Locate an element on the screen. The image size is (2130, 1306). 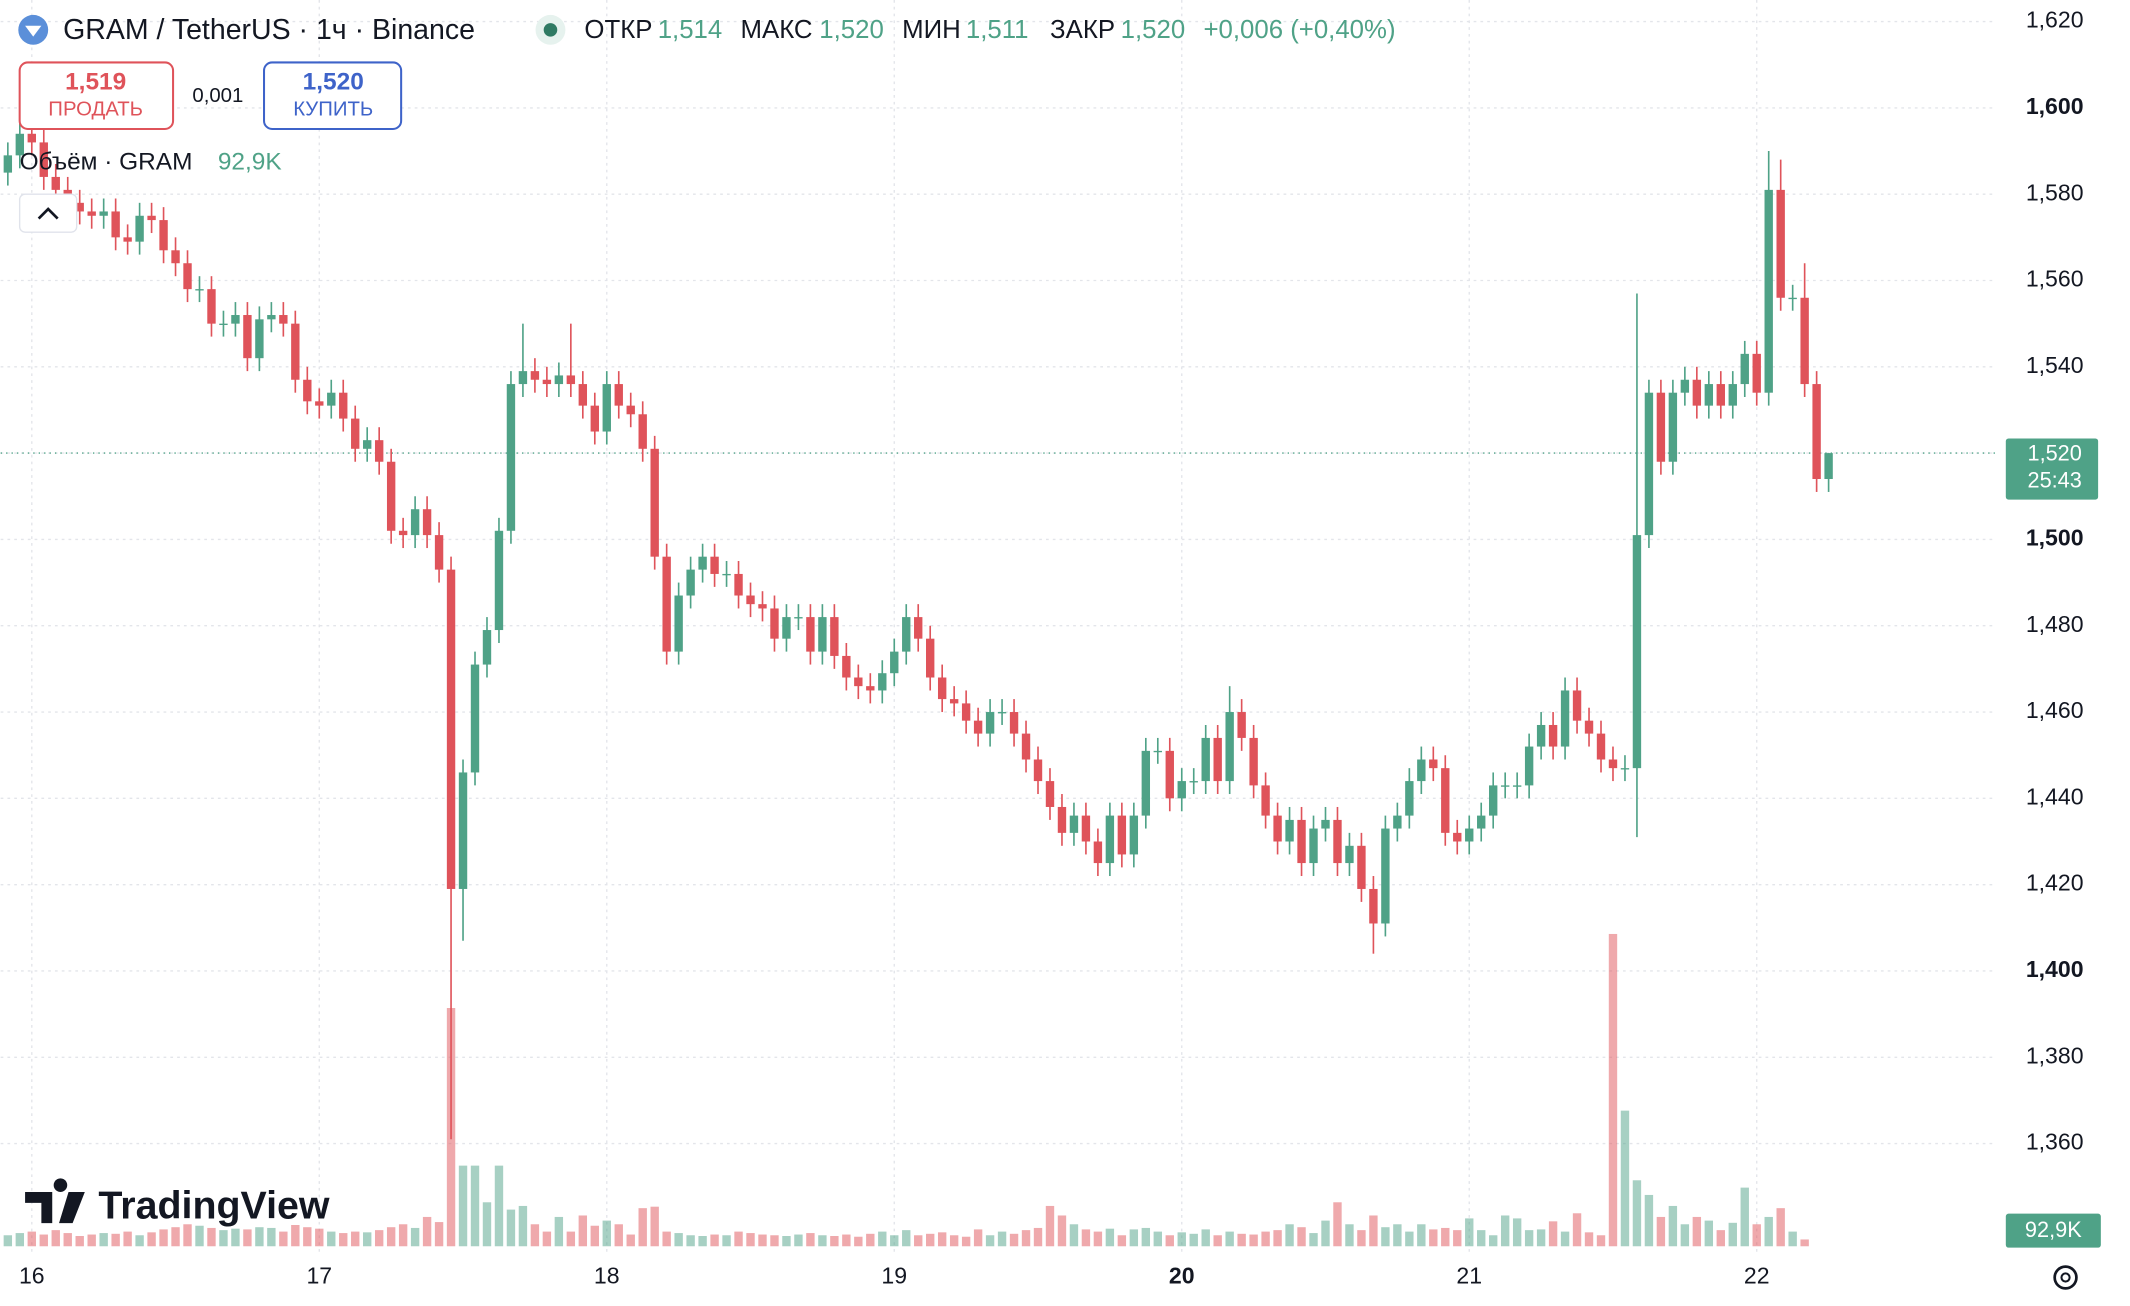
change: +0,006 (+0,40%) is located at coordinates (1299, 30).